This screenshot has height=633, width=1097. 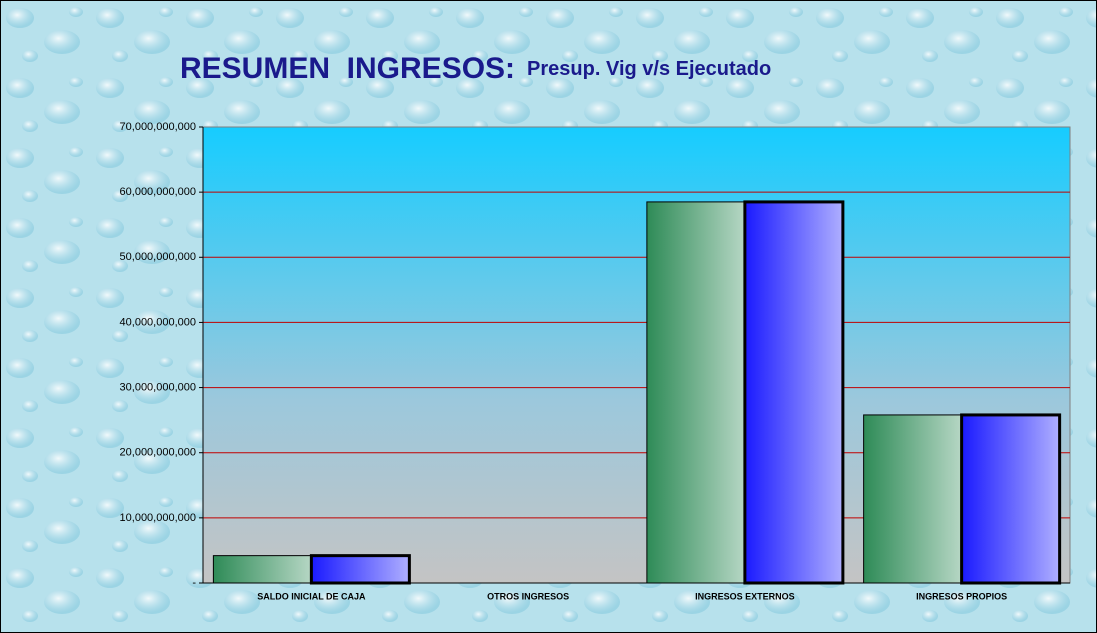 What do you see at coordinates (158, 518) in the screenshot?
I see `y-tick-label: 10,000,000,000` at bounding box center [158, 518].